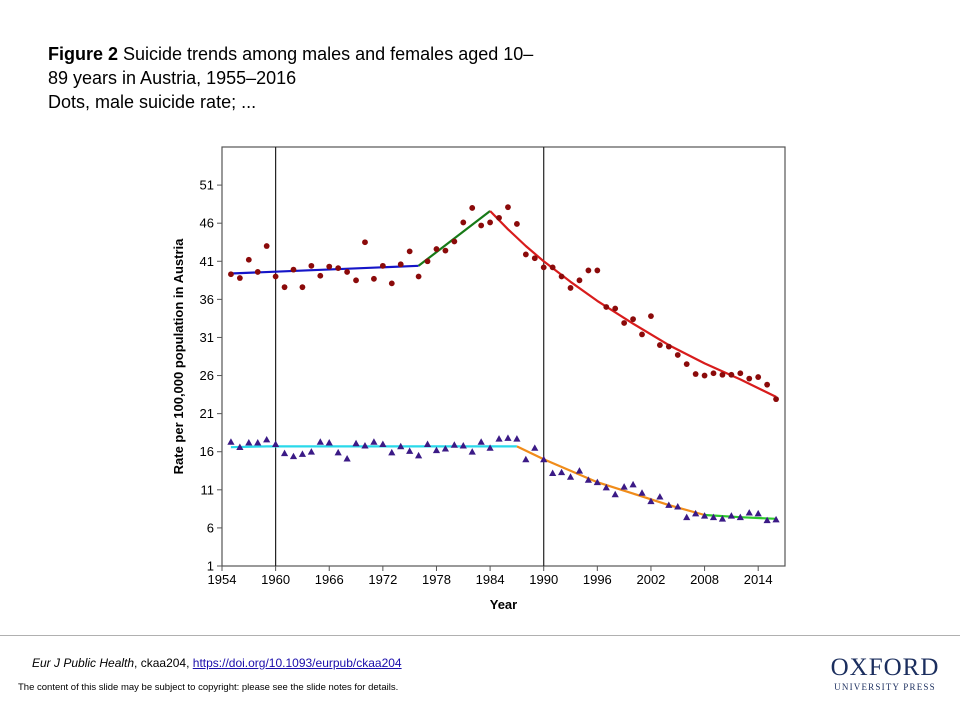 Image resolution: width=960 pixels, height=720 pixels. What do you see at coordinates (207, 299) in the screenshot?
I see `y-tick-label: 36` at bounding box center [207, 299].